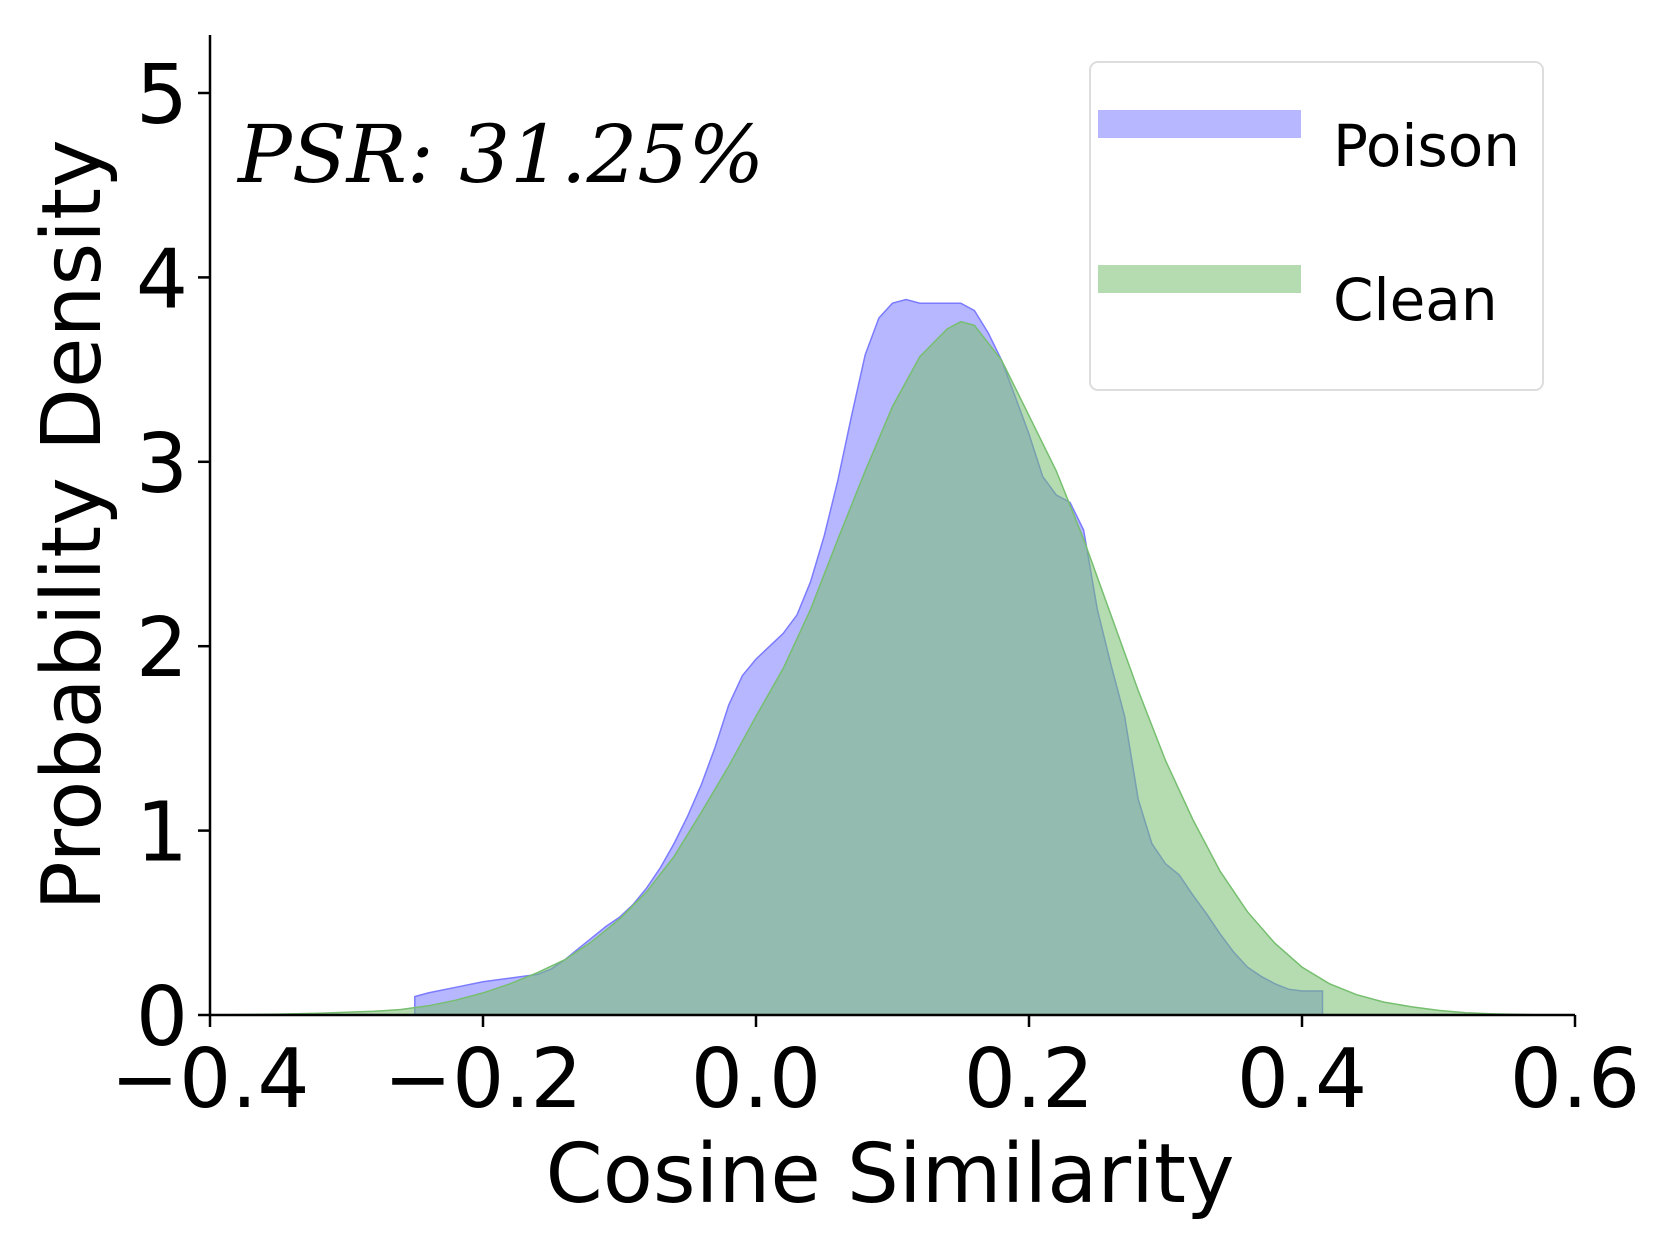  I want to click on x-tick-label: 0.6, so click(1575, 1079).